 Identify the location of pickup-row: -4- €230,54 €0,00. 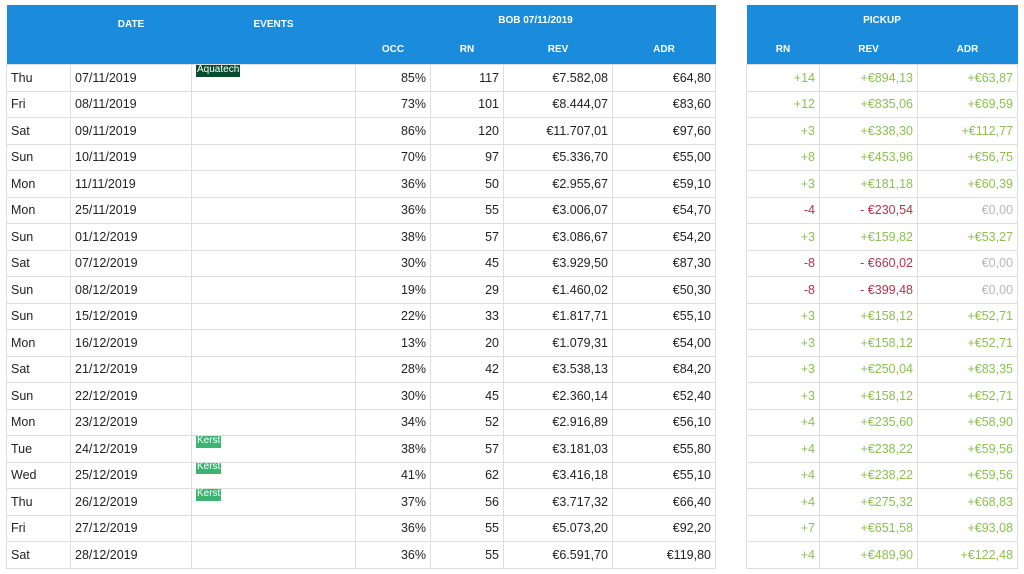
(882, 210).